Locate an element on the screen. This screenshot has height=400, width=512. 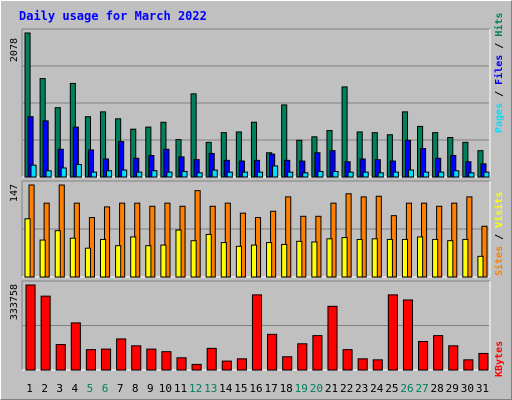
day-label-9: 9 is located at coordinates (150, 388).